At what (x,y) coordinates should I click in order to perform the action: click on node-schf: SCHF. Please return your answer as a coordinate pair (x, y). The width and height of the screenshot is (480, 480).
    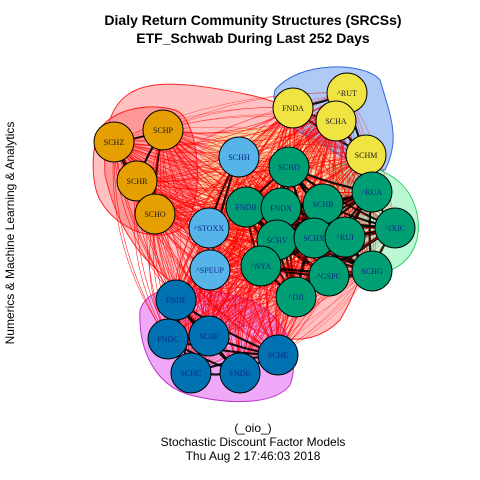
    Looking at the image, I should click on (209, 336).